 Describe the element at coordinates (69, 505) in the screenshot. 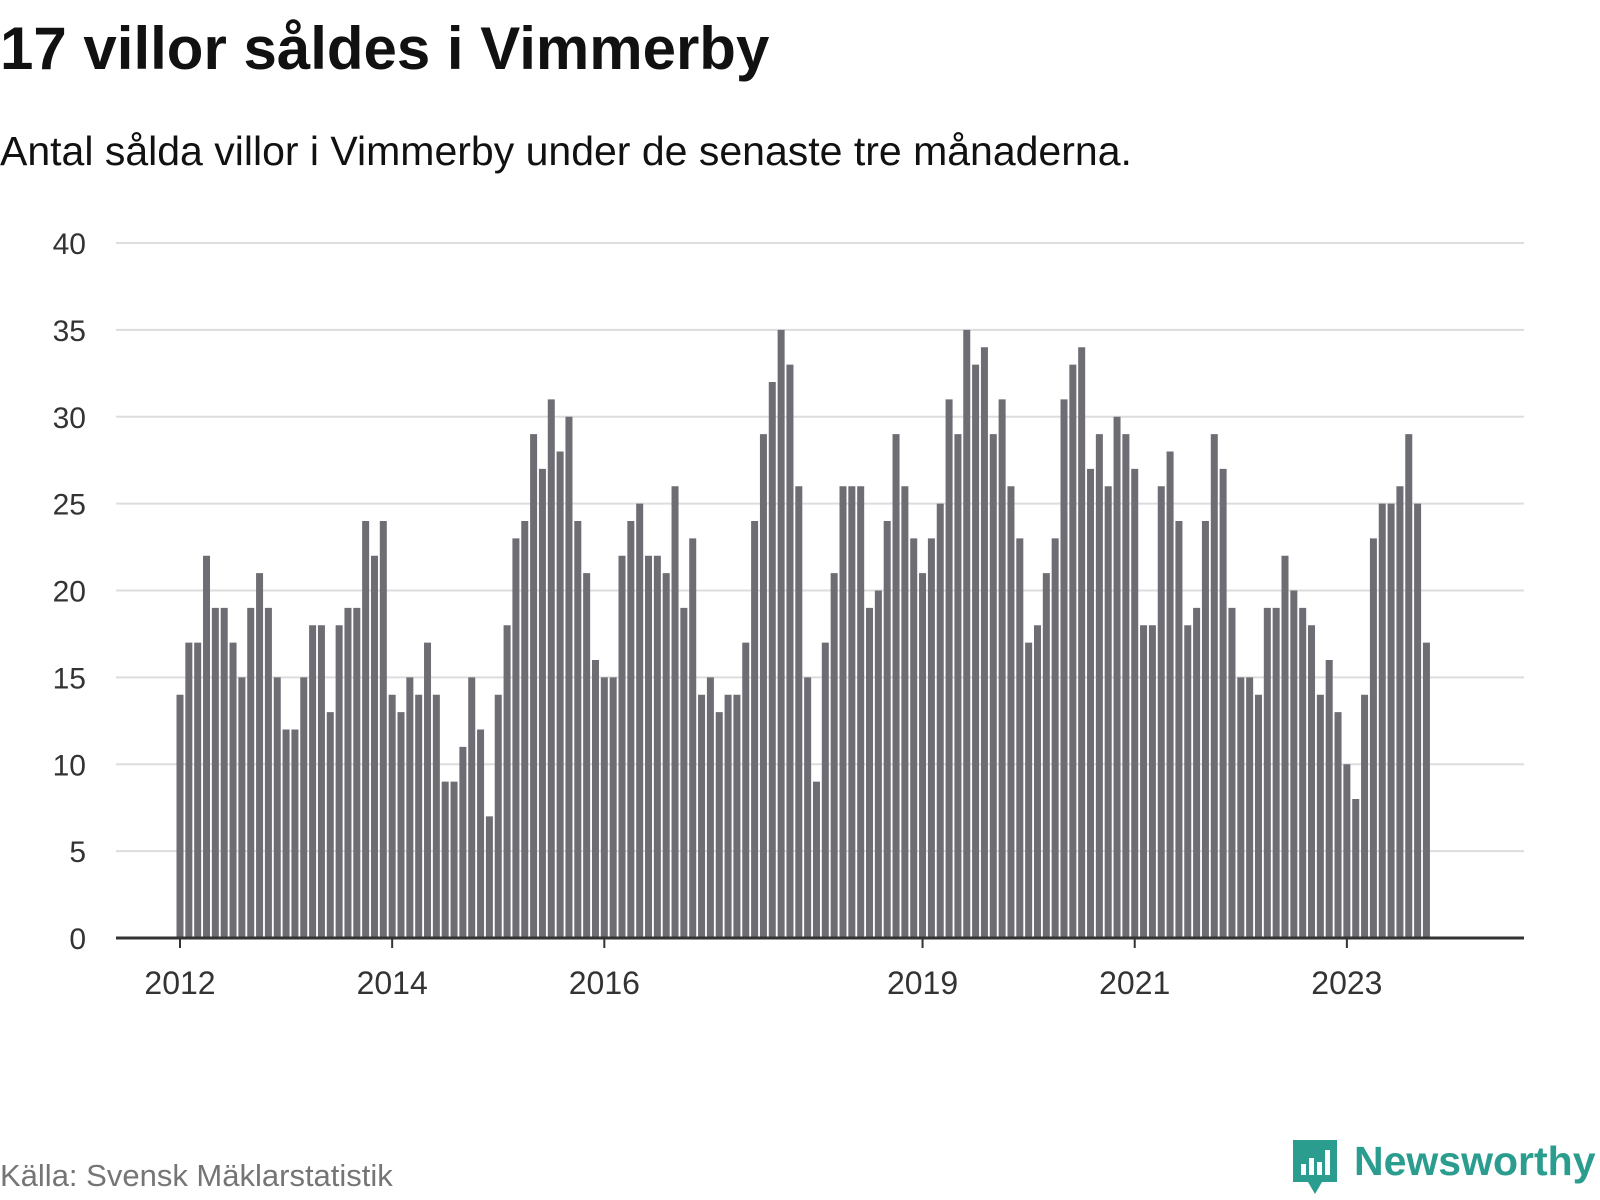

I see `y-tick-label: 25` at that location.